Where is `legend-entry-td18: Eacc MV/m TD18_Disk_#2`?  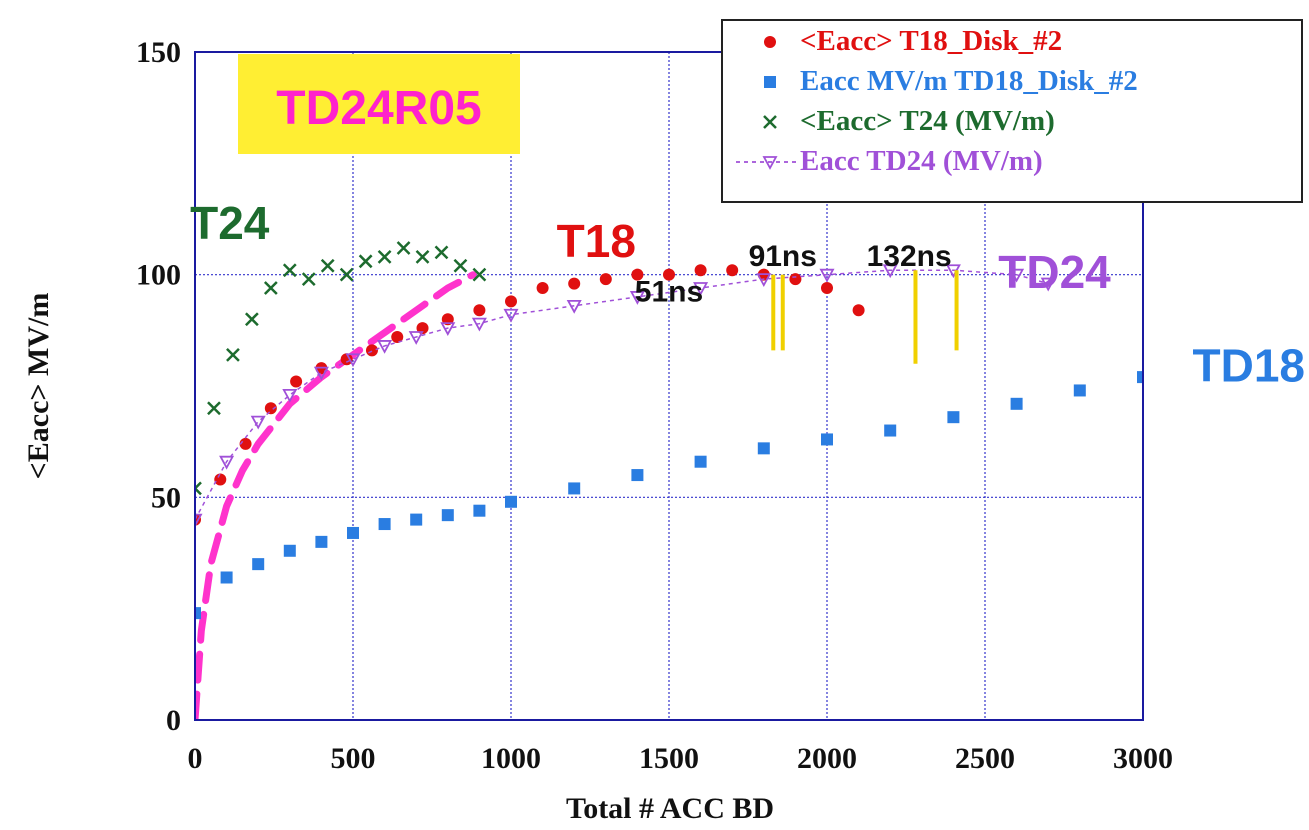
legend-entry-td18: Eacc MV/m TD18_Disk_#2 is located at coordinates (951, 81).